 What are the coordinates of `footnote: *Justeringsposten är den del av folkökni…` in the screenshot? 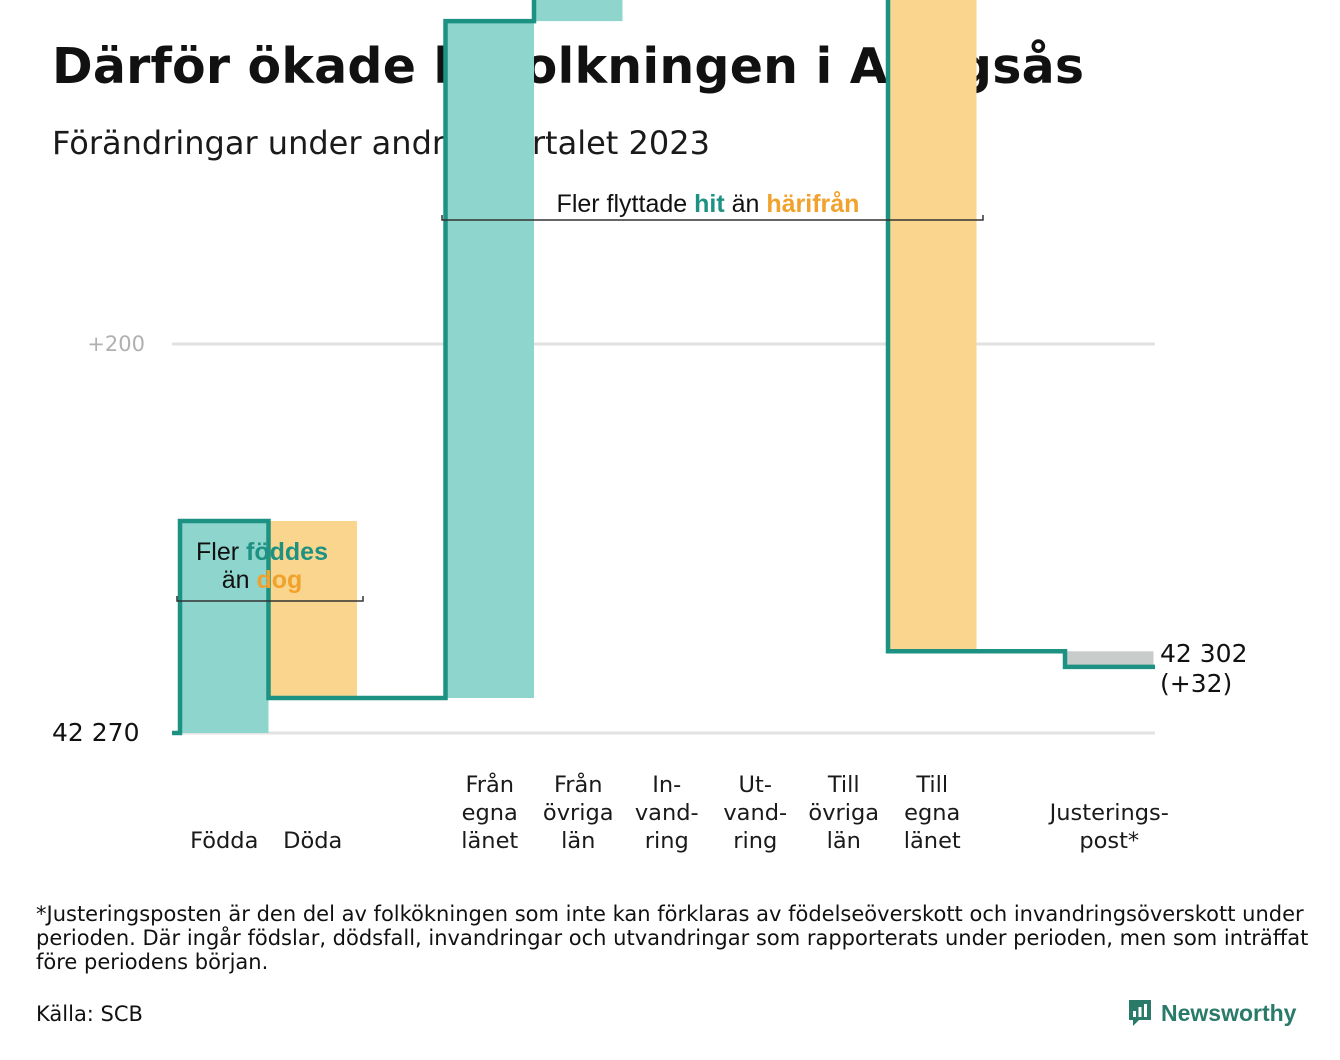 It's located at (672, 938).